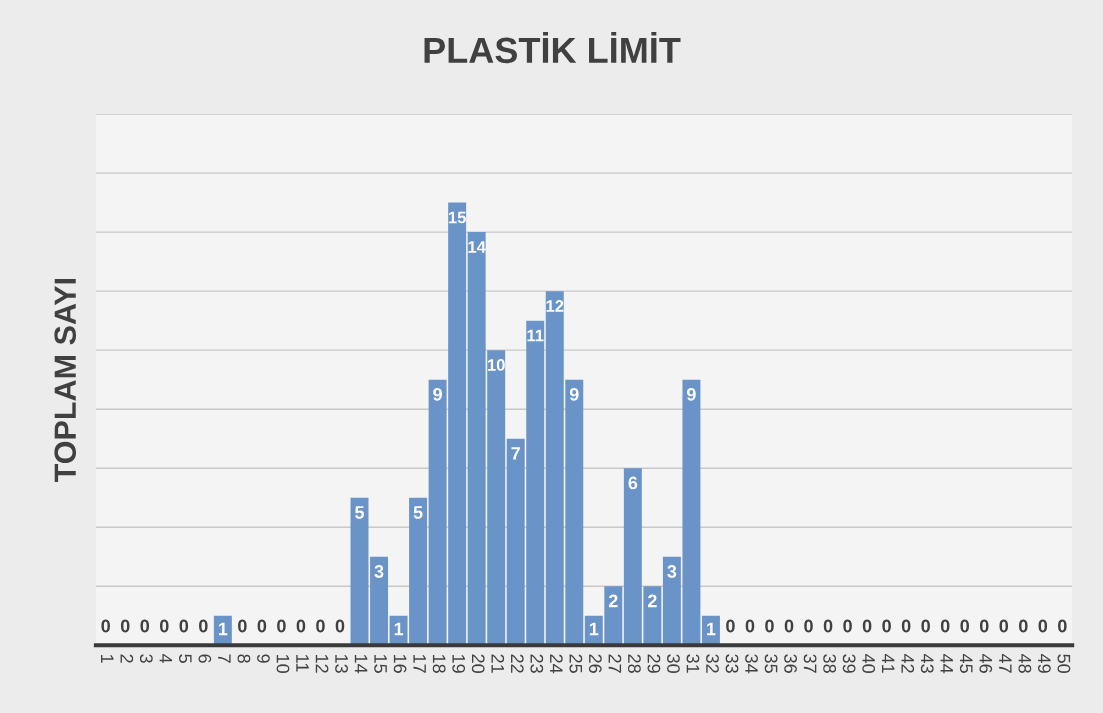 The height and width of the screenshot is (713, 1103). Describe the element at coordinates (830, 663) in the screenshot. I see `x-tick-label: 38` at that location.